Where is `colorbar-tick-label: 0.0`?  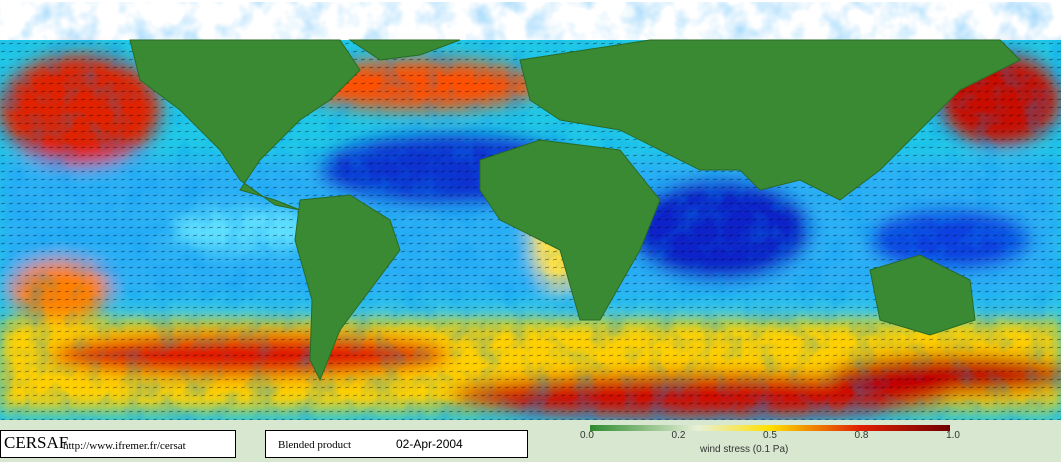
colorbar-tick-label: 0.0 is located at coordinates (587, 435).